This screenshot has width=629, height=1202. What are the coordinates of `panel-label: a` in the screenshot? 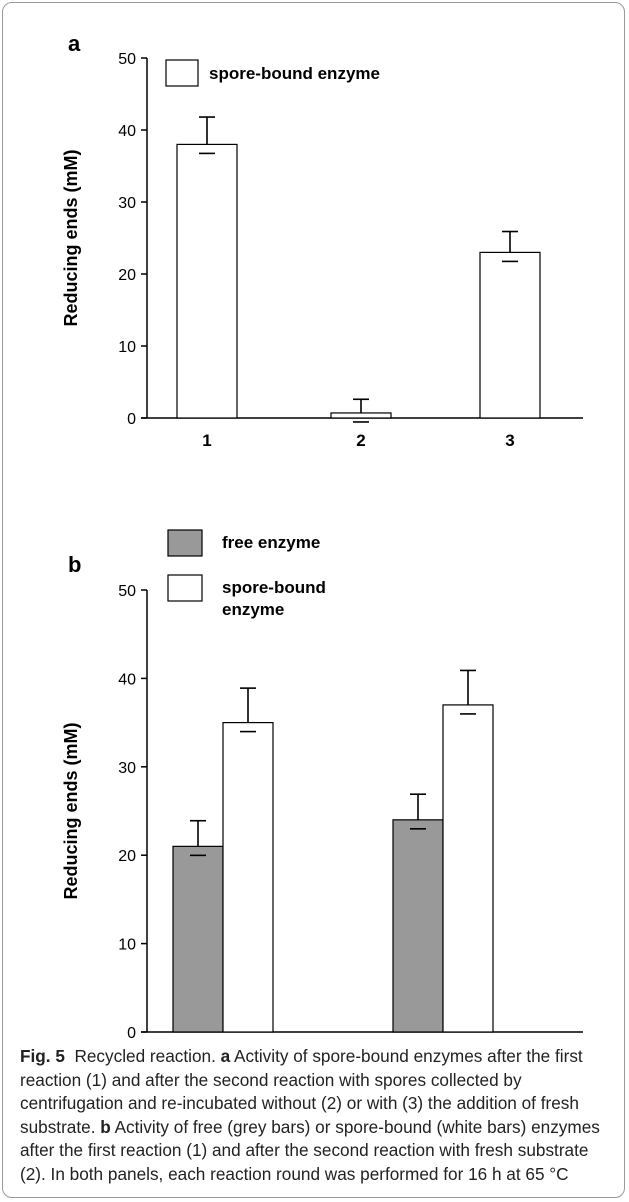 It's located at (74, 43).